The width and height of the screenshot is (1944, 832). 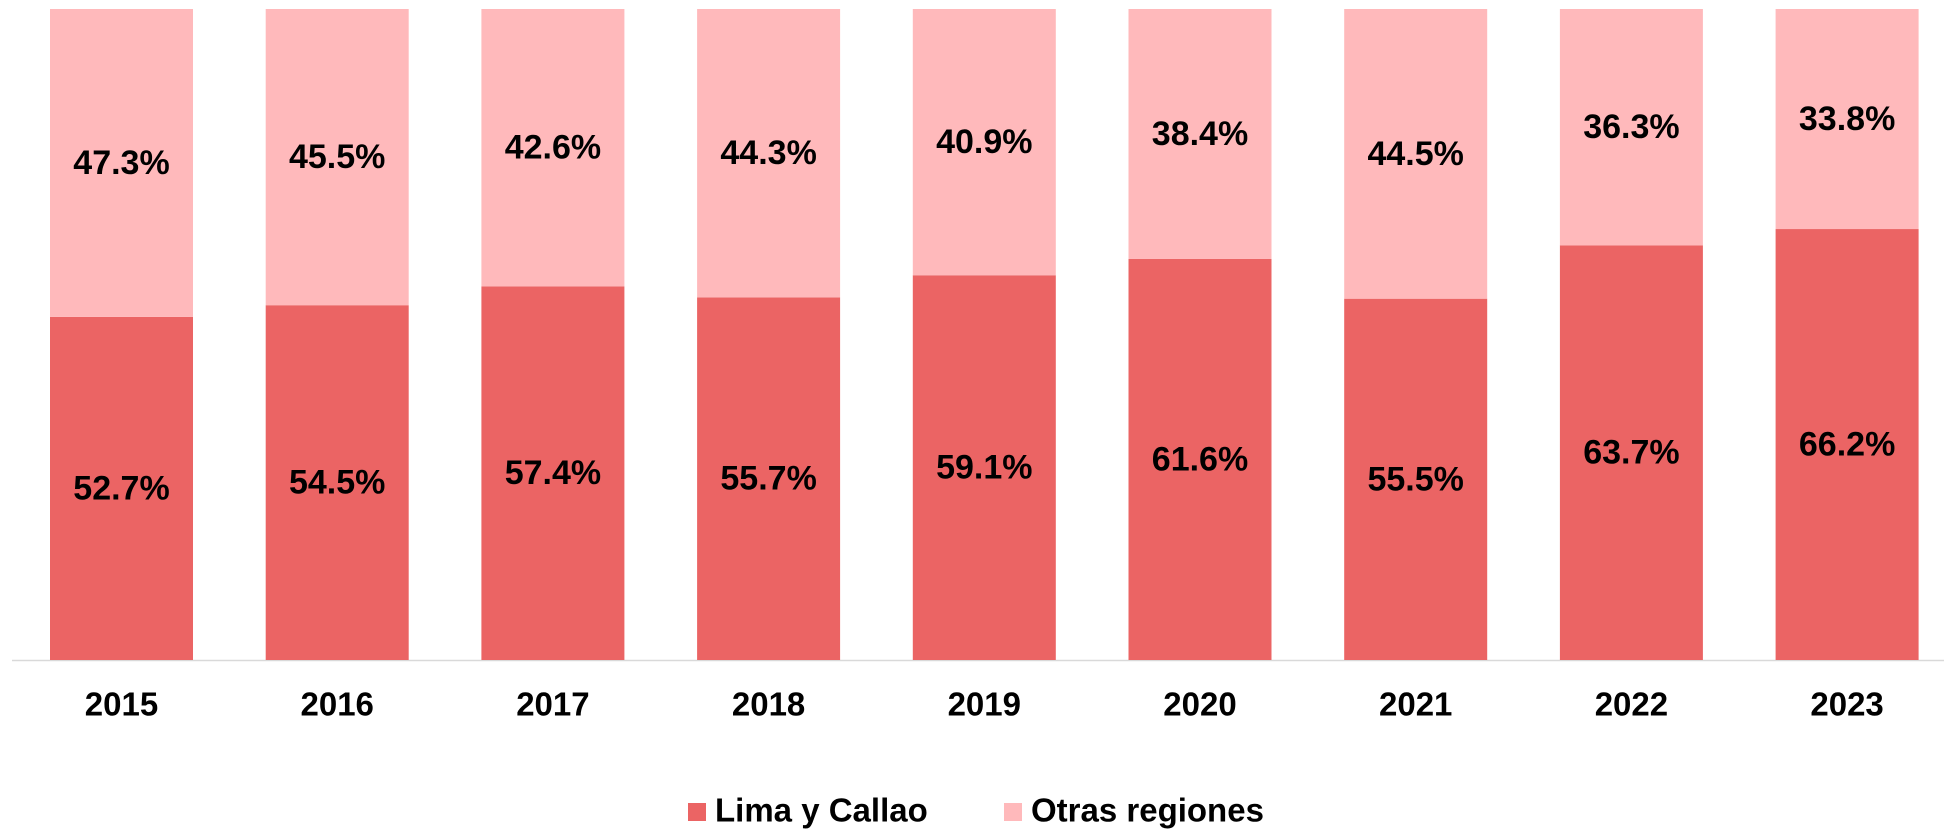 I want to click on data-label: 63.7%, so click(x=1631, y=453).